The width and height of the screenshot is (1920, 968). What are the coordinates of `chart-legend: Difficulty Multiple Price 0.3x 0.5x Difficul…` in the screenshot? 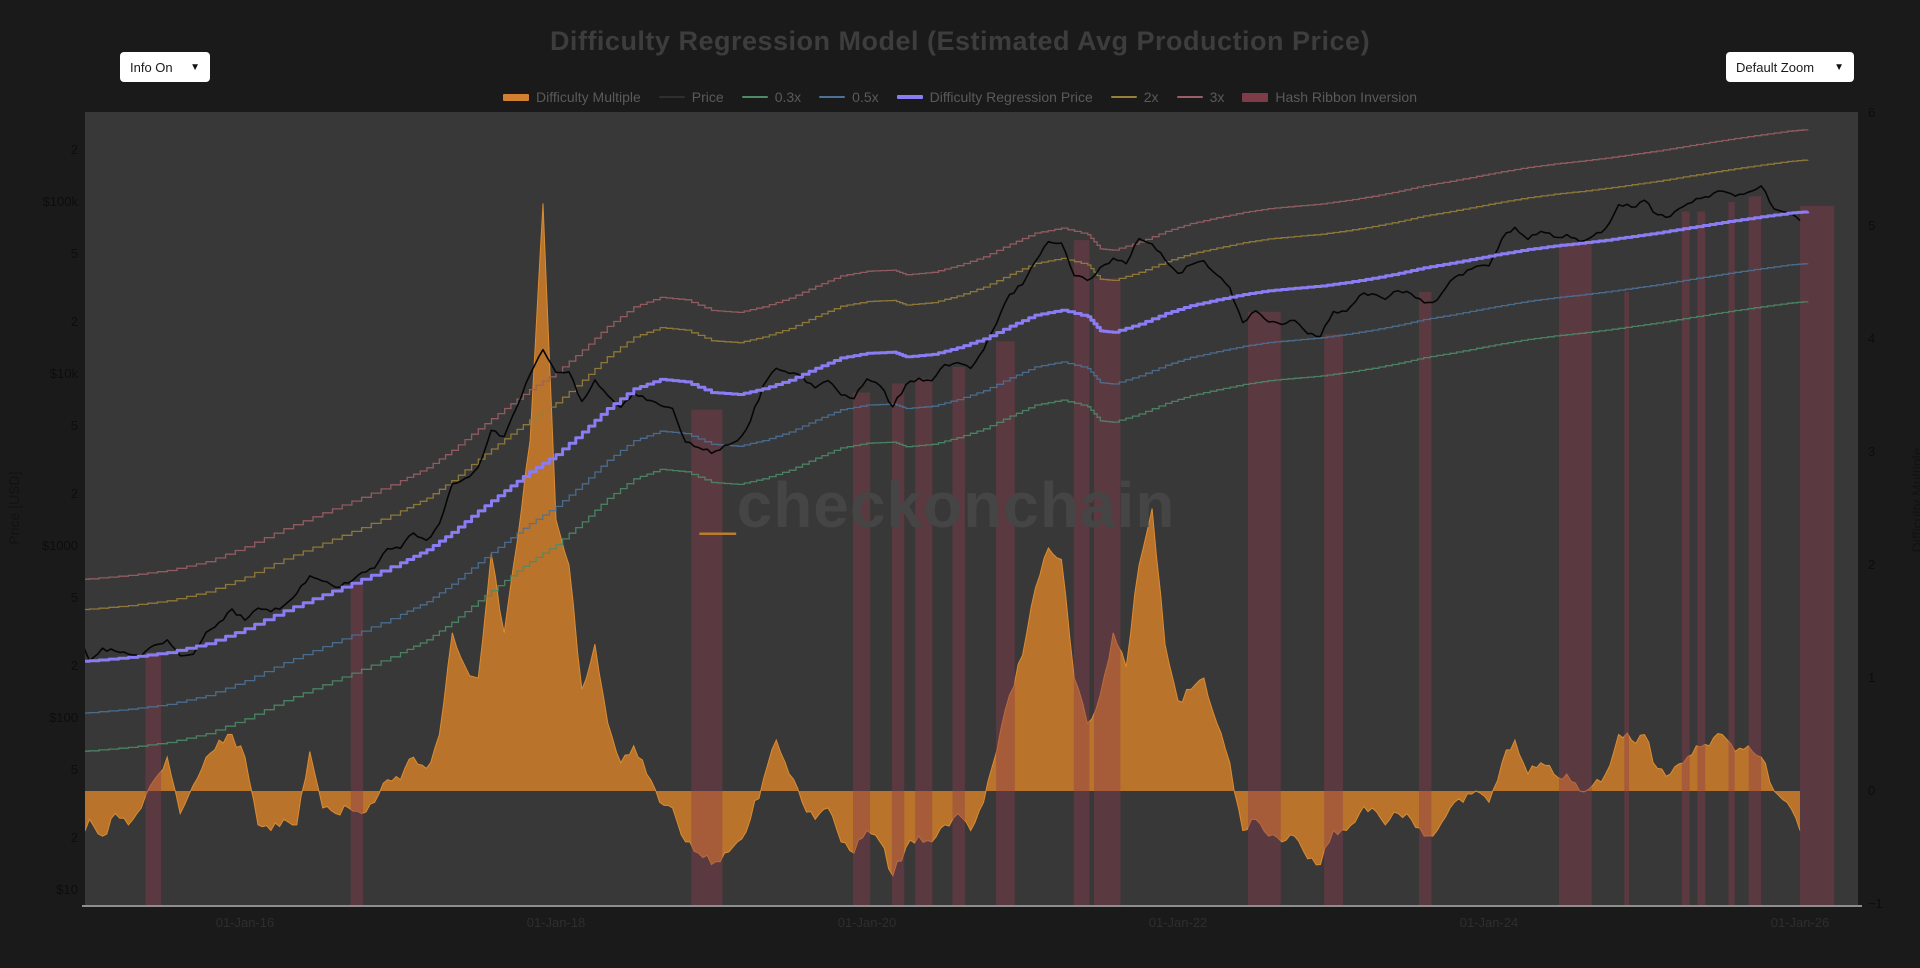 It's located at (960, 97).